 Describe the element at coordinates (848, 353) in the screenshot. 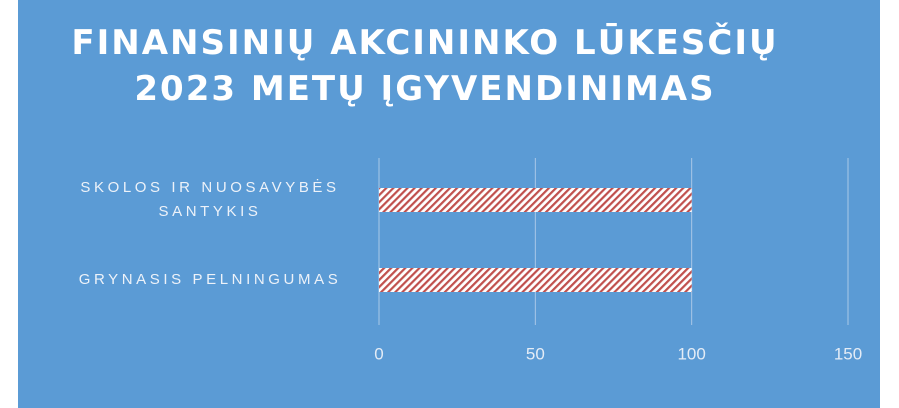

I see `x-tick-label: 150` at that location.